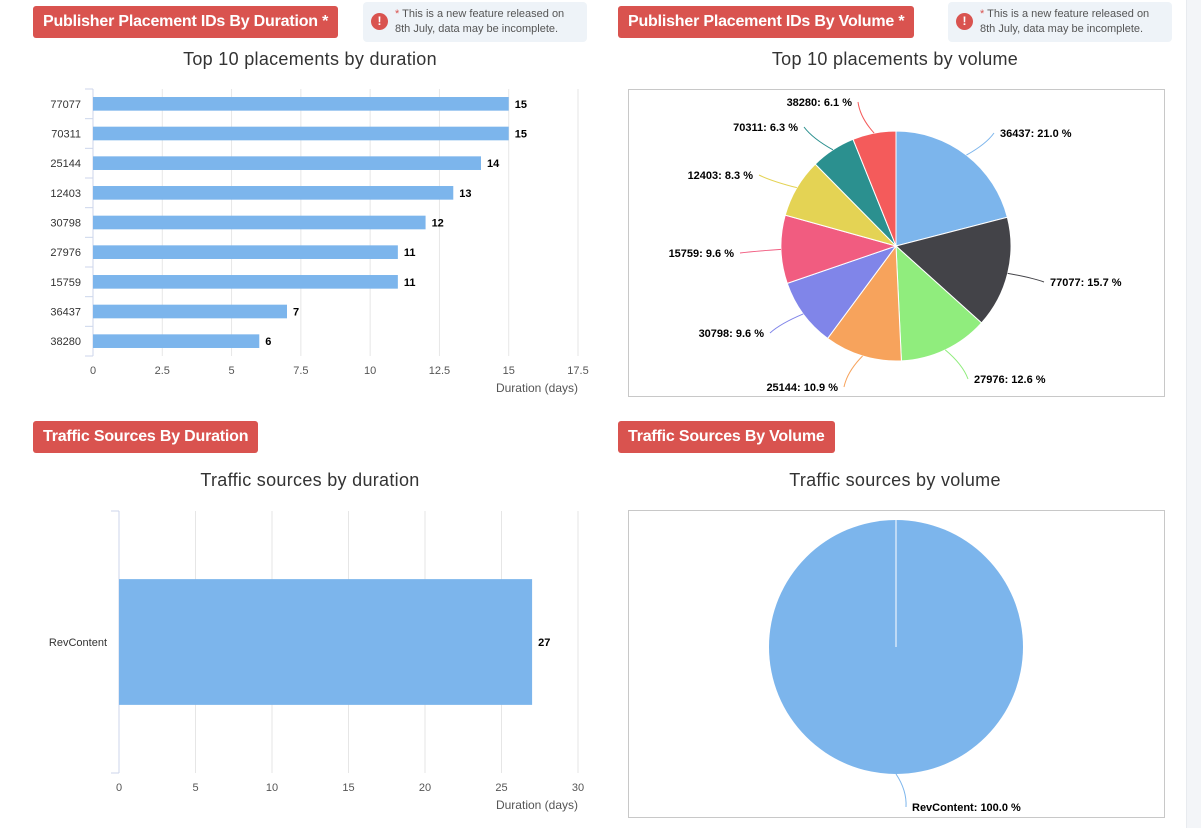 Image resolution: width=1201 pixels, height=828 pixels. Describe the element at coordinates (1010, 380) in the screenshot. I see `slice-label: 27976: 12.6 %` at that location.